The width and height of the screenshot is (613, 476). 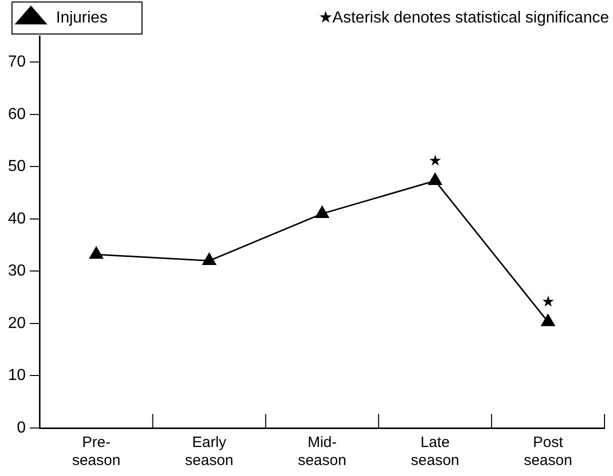 What do you see at coordinates (17, 271) in the screenshot?
I see `y-tick-label: 30` at bounding box center [17, 271].